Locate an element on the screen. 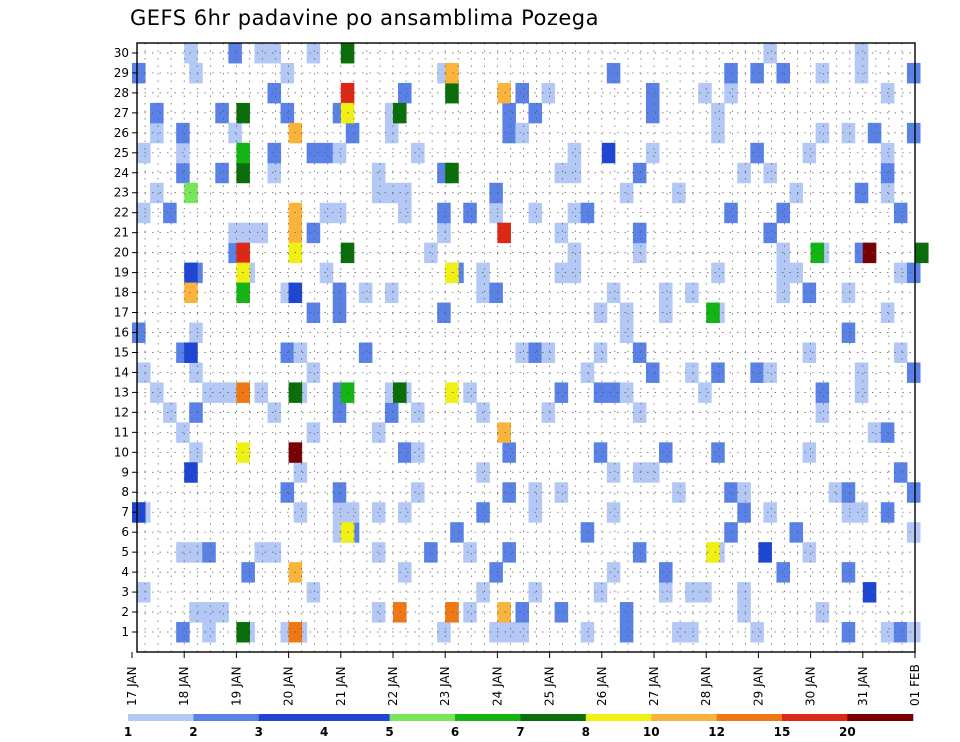 This screenshot has height=742, width=960. x-tick-label: 31 JAN is located at coordinates (863, 686).